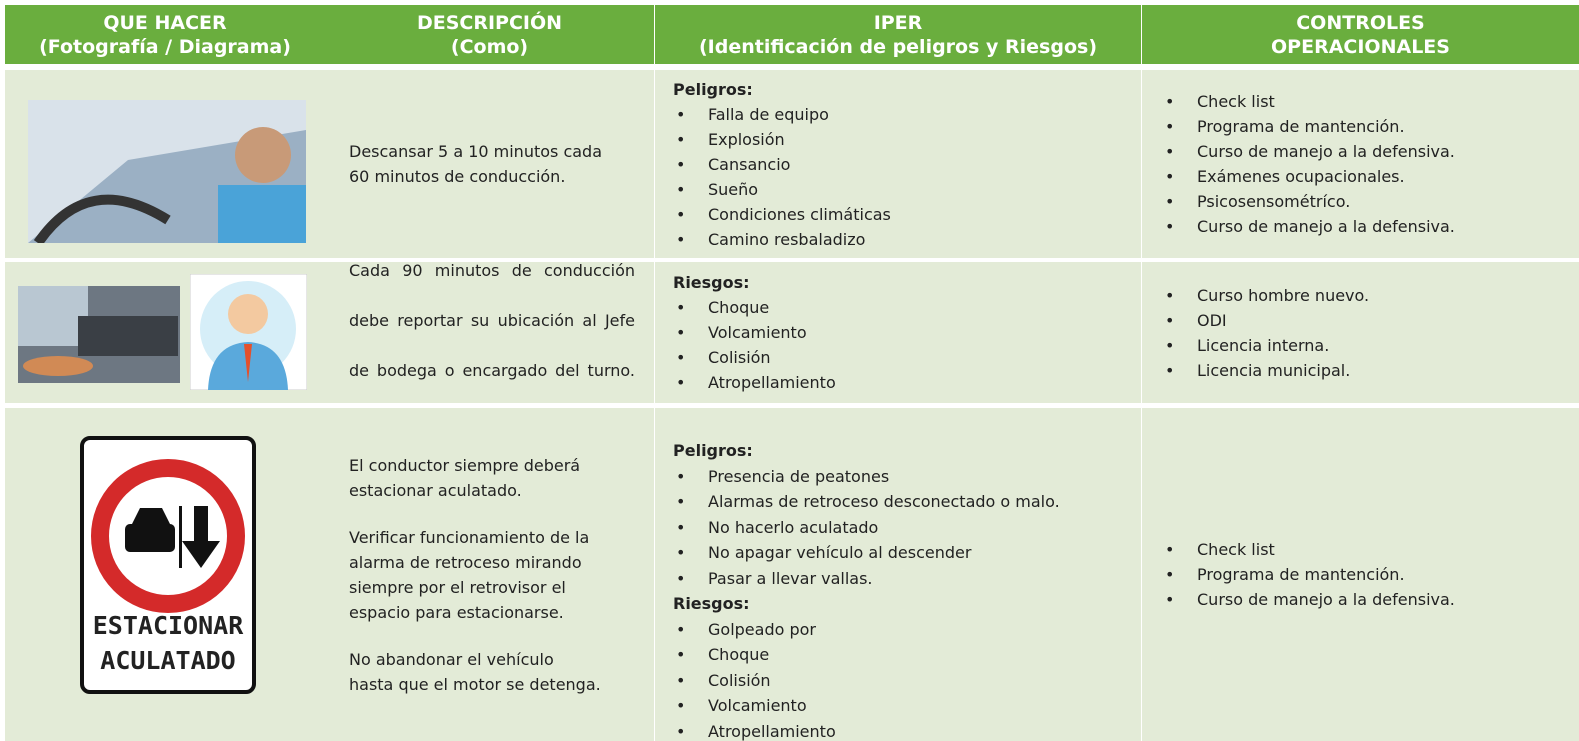  Describe the element at coordinates (457, 176) in the screenshot. I see `text-line: 60 minutos de conducción.` at that location.